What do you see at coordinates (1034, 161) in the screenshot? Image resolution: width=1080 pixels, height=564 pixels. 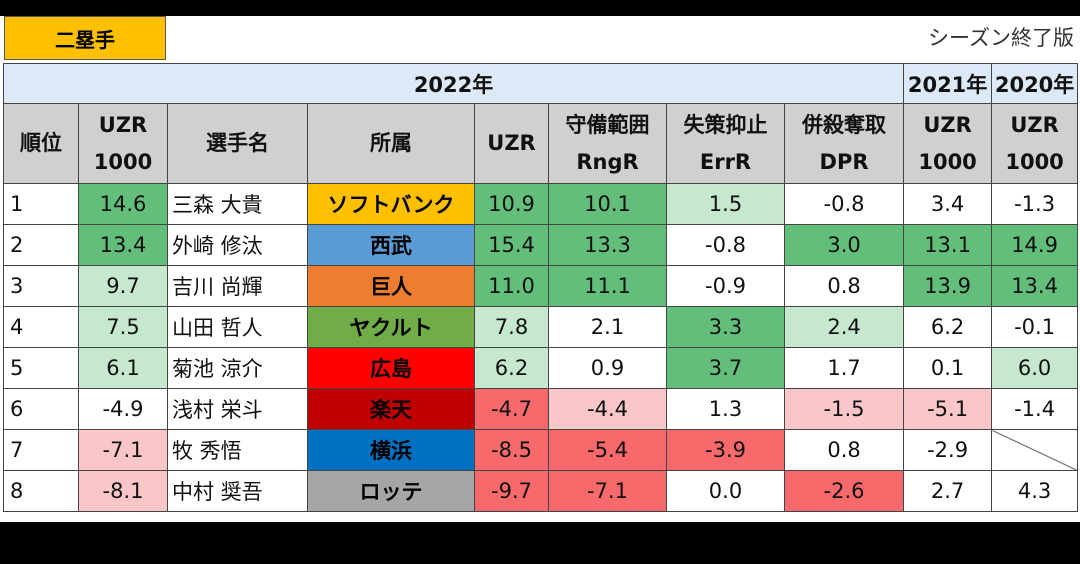 I see `uzr1000-2020-header-line2: 1000` at bounding box center [1034, 161].